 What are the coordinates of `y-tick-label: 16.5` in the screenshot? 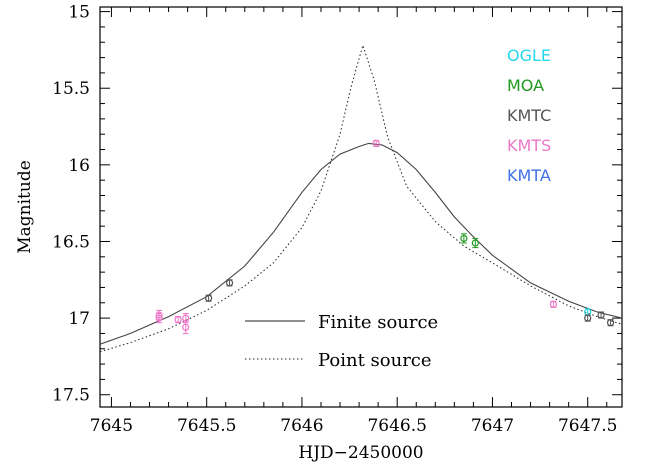 It's located at (71, 242).